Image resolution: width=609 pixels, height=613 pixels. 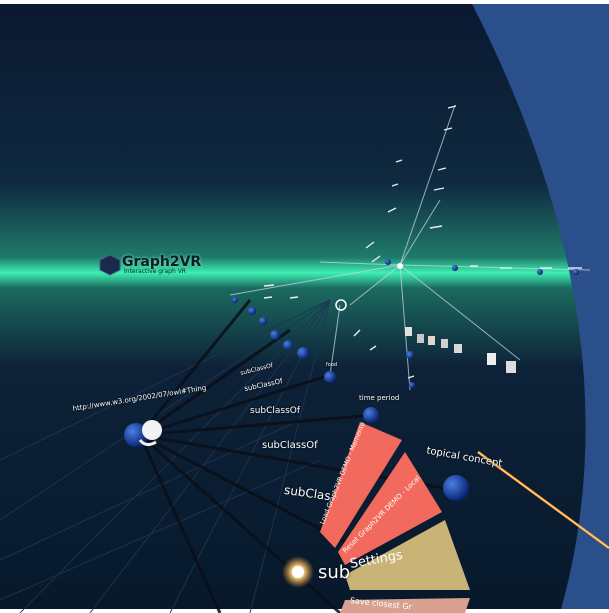 I want to click on logo-cube-icon, so click(x=110, y=265).